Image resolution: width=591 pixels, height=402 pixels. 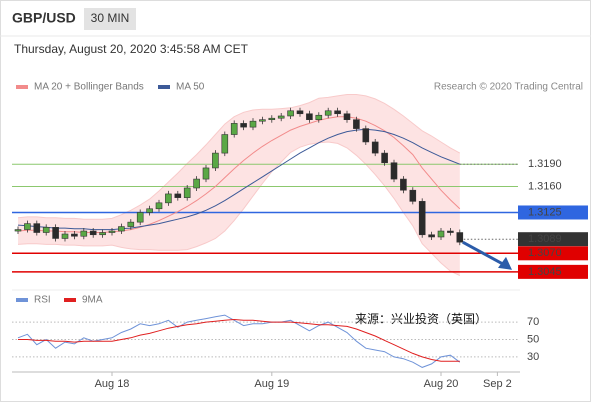 What do you see at coordinates (112, 384) in the screenshot?
I see `x-tick-label: Aug 18` at bounding box center [112, 384].